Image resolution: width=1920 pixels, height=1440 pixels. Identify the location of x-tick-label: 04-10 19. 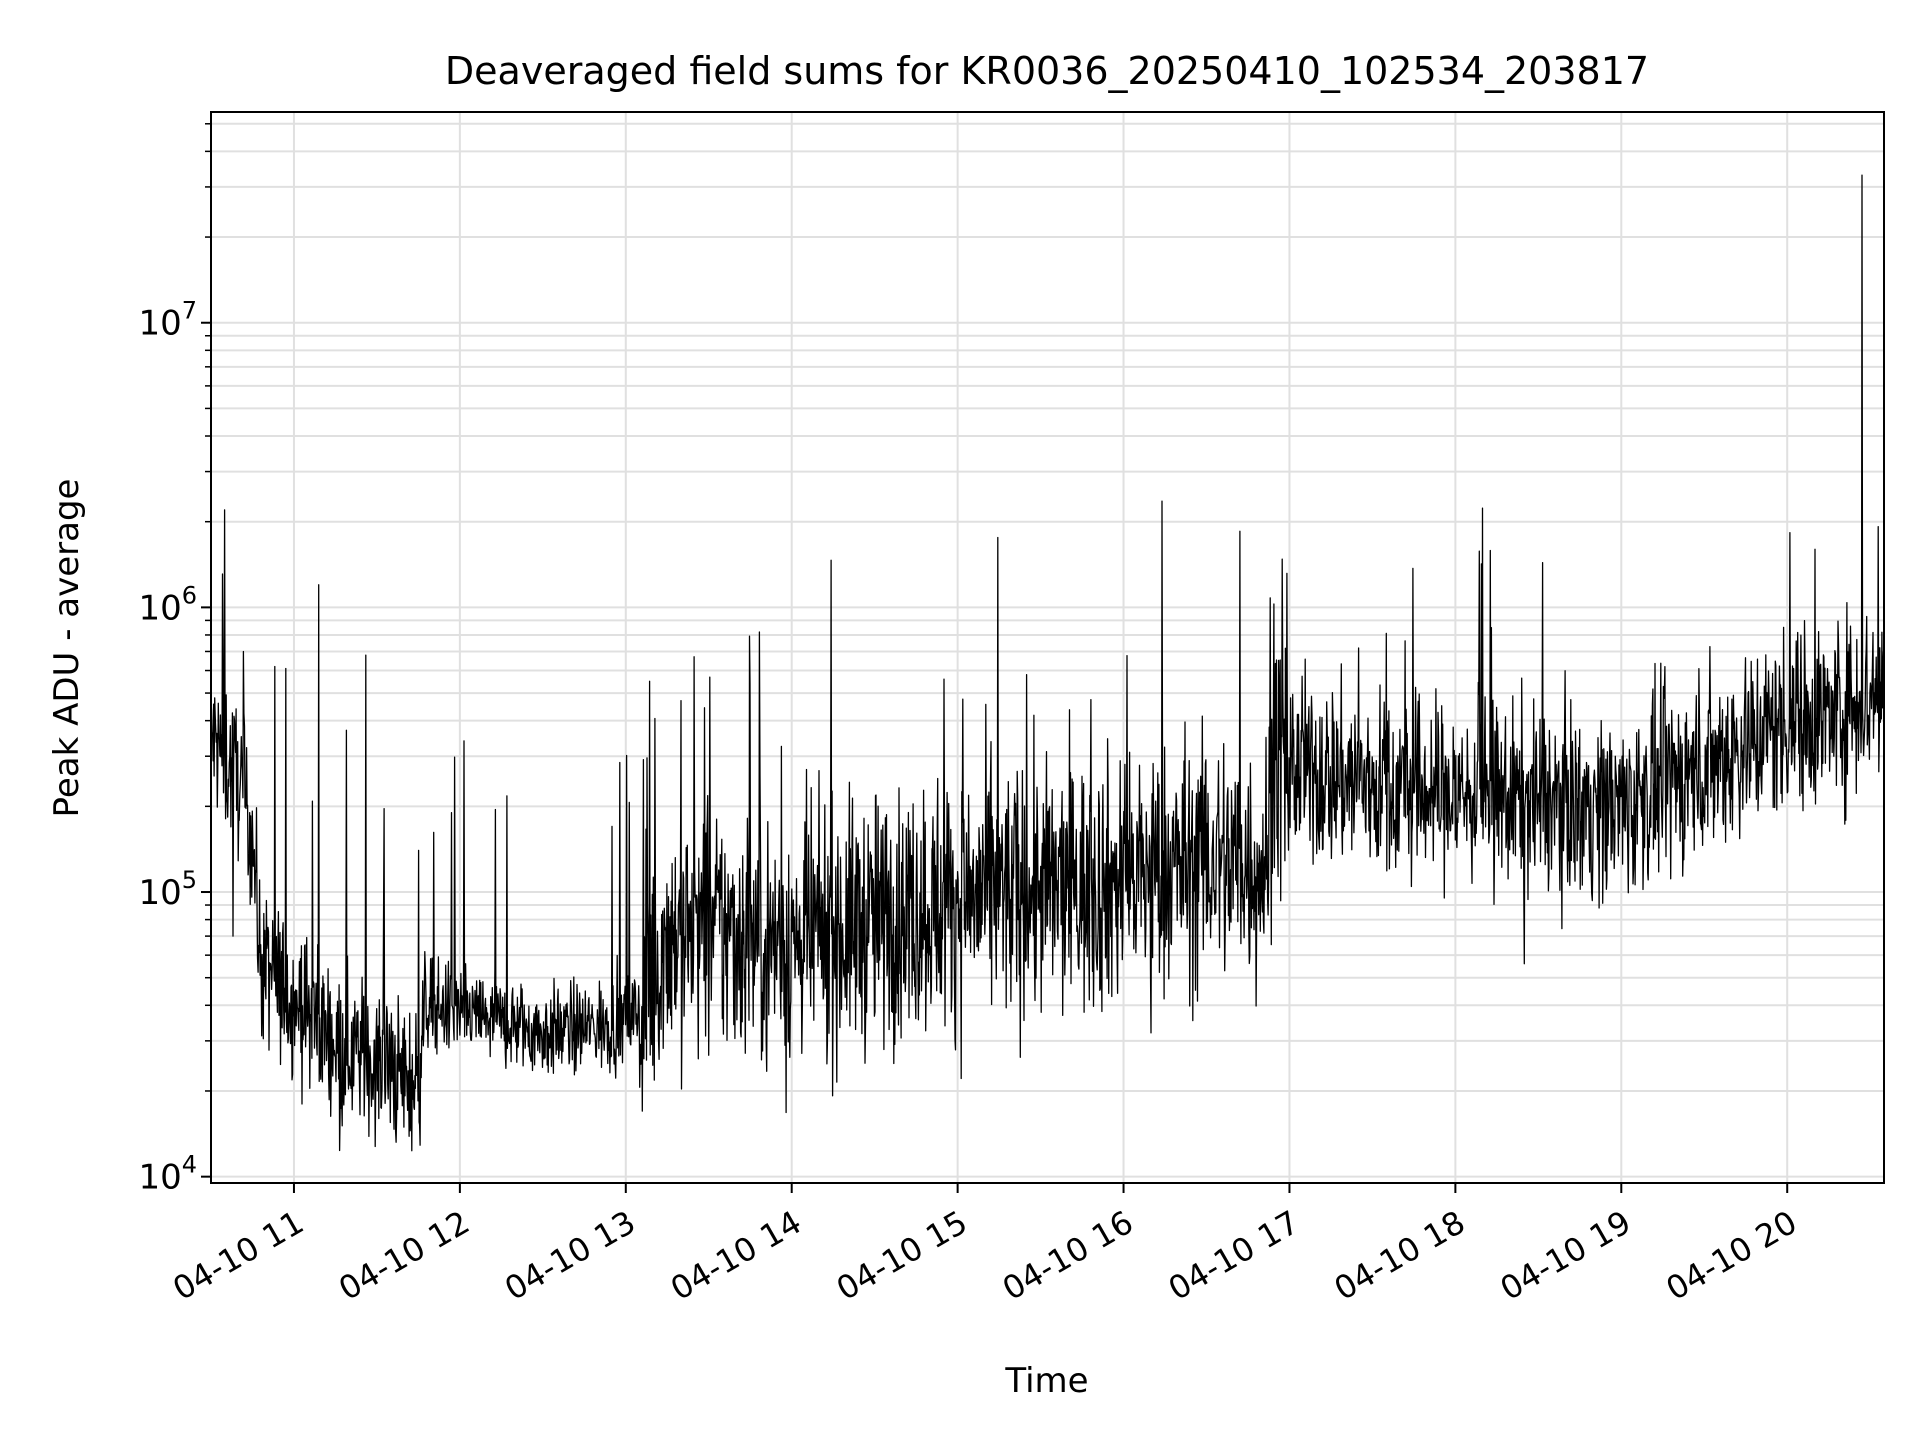
(1566, 1255).